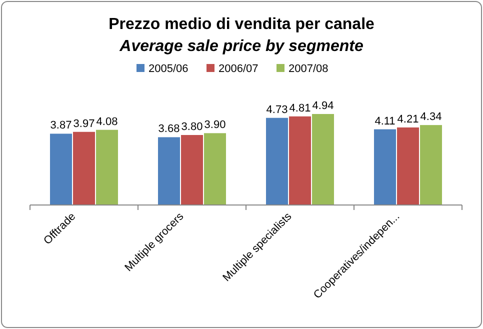  What do you see at coordinates (300, 108) in the screenshot?
I see `data-label: 4.81` at bounding box center [300, 108].